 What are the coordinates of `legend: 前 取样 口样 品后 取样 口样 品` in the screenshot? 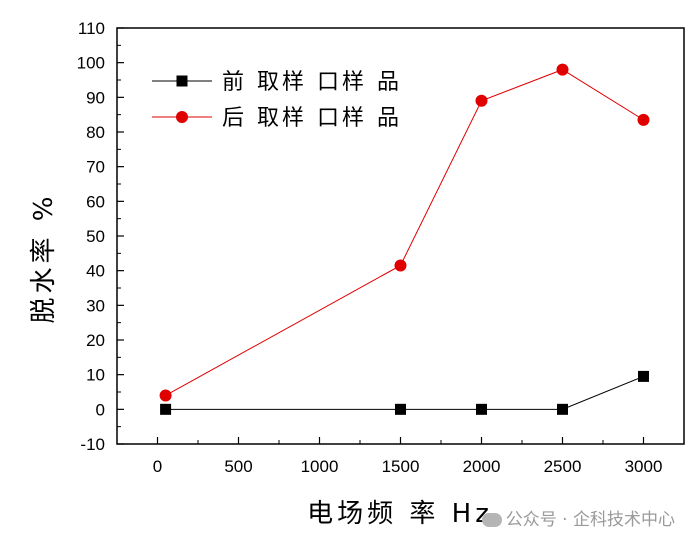 It's located at (277, 100).